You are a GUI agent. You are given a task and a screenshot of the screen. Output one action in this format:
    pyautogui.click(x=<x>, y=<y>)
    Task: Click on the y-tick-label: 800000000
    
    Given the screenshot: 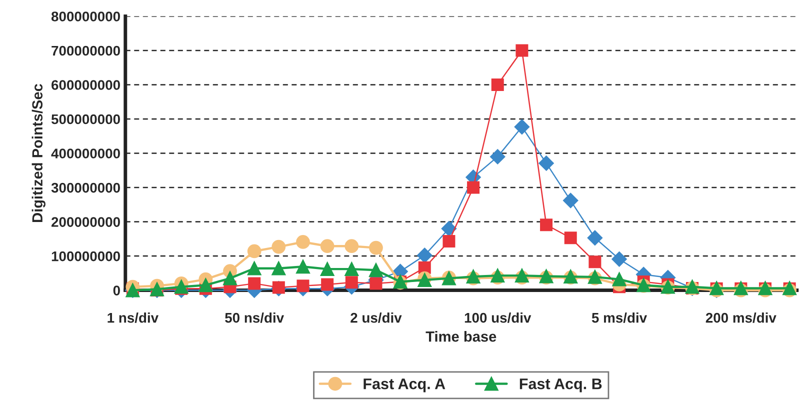 What is the action you would take?
    pyautogui.click(x=85, y=17)
    